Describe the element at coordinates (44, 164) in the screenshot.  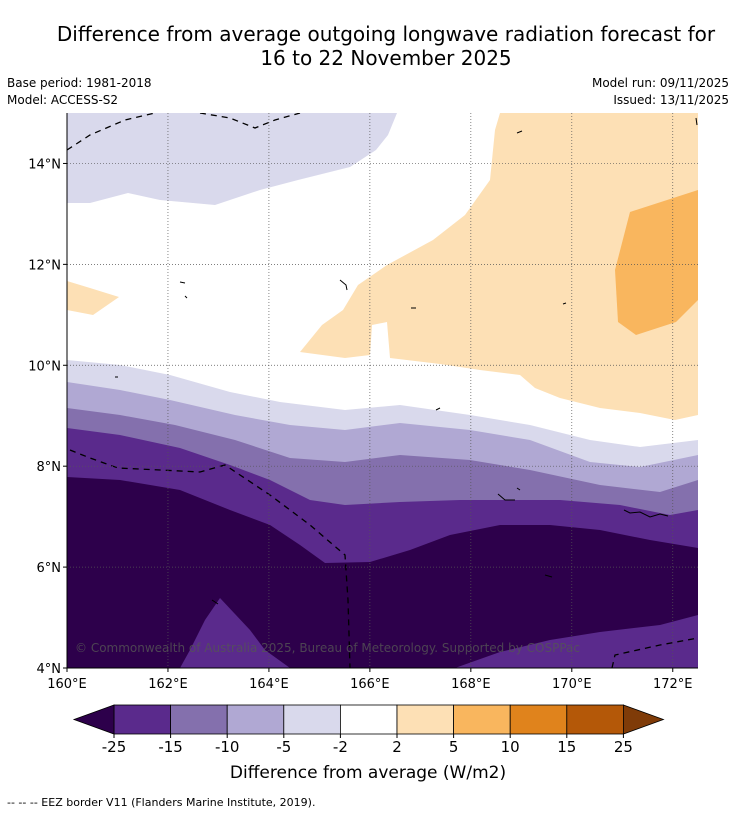
I see `y-tick-label: 14°N` at that location.